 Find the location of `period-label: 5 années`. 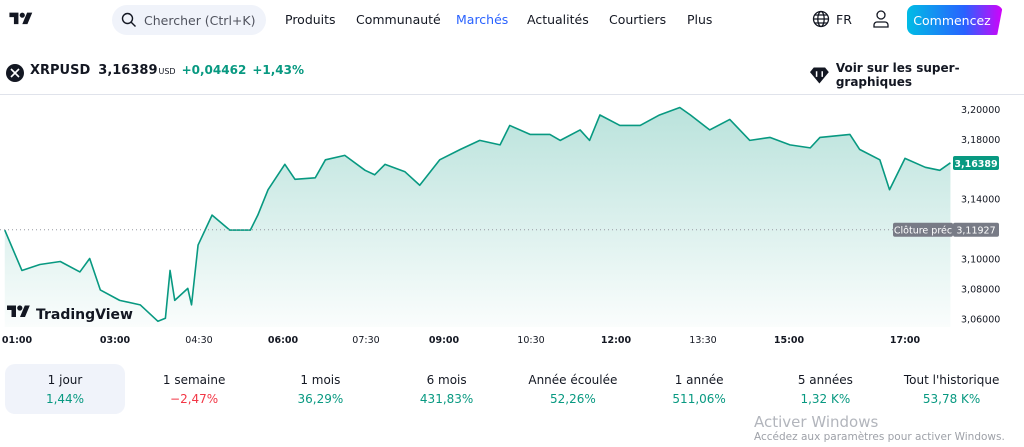

period-label: 5 années is located at coordinates (825, 379).